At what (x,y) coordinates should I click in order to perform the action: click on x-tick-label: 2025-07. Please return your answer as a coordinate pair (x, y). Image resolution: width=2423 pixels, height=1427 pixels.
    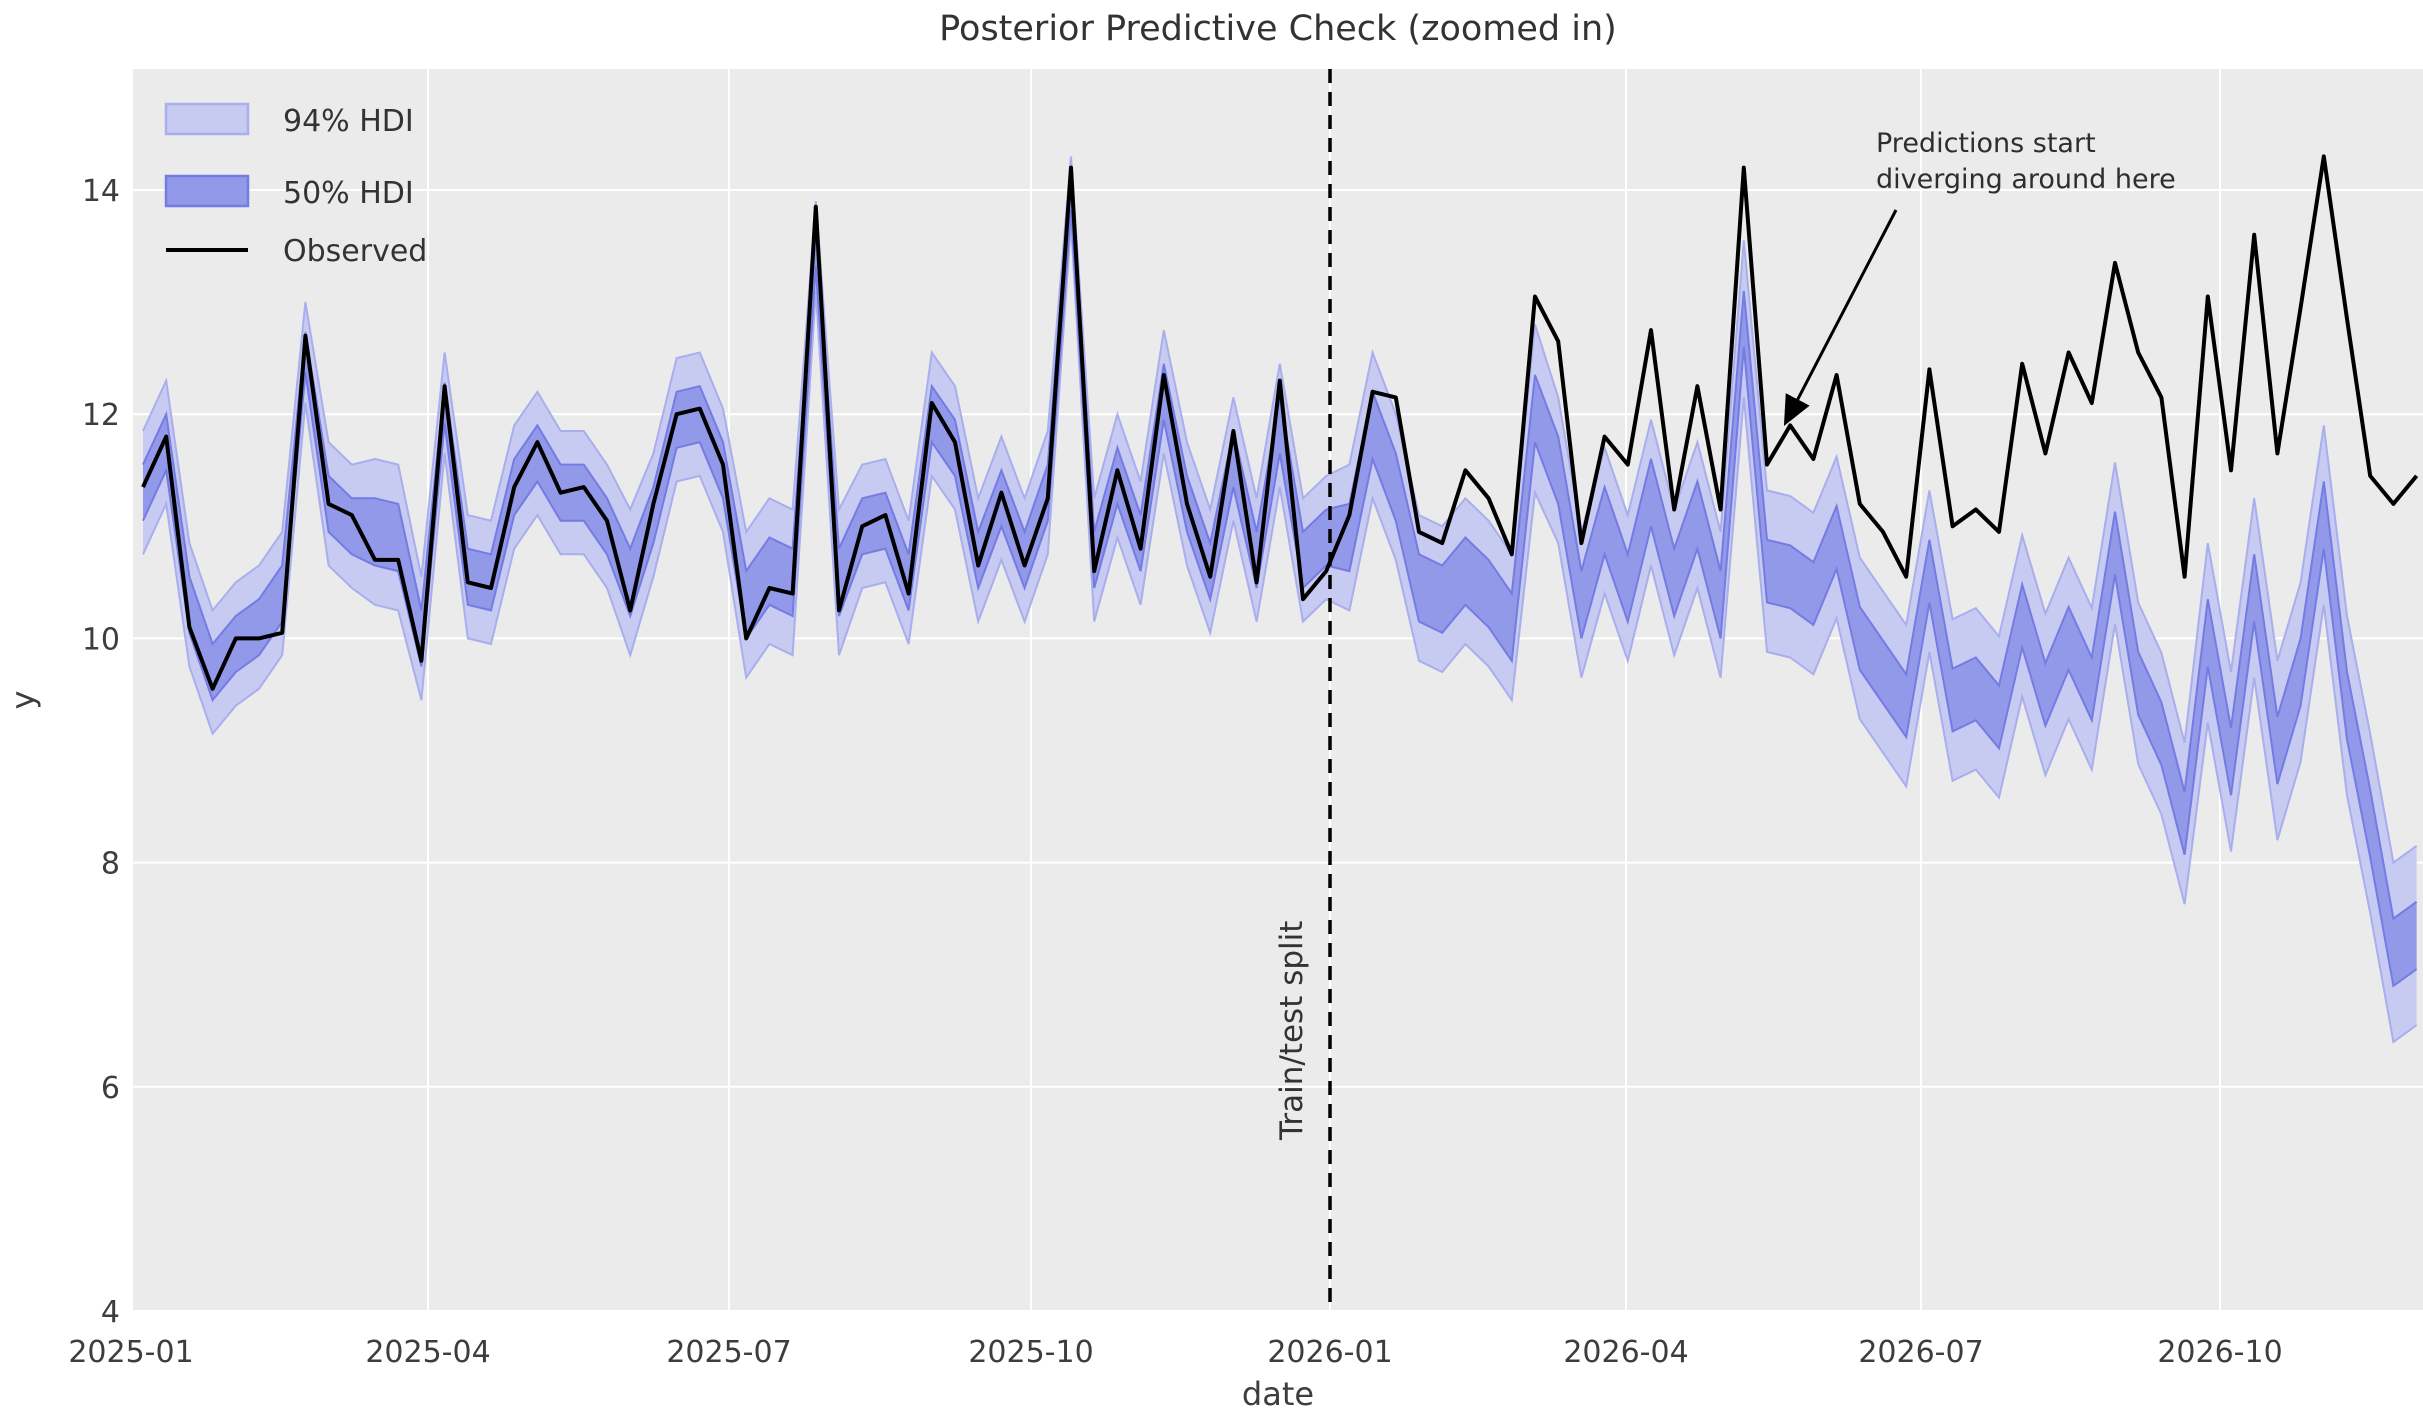
    Looking at the image, I should click on (728, 1352).